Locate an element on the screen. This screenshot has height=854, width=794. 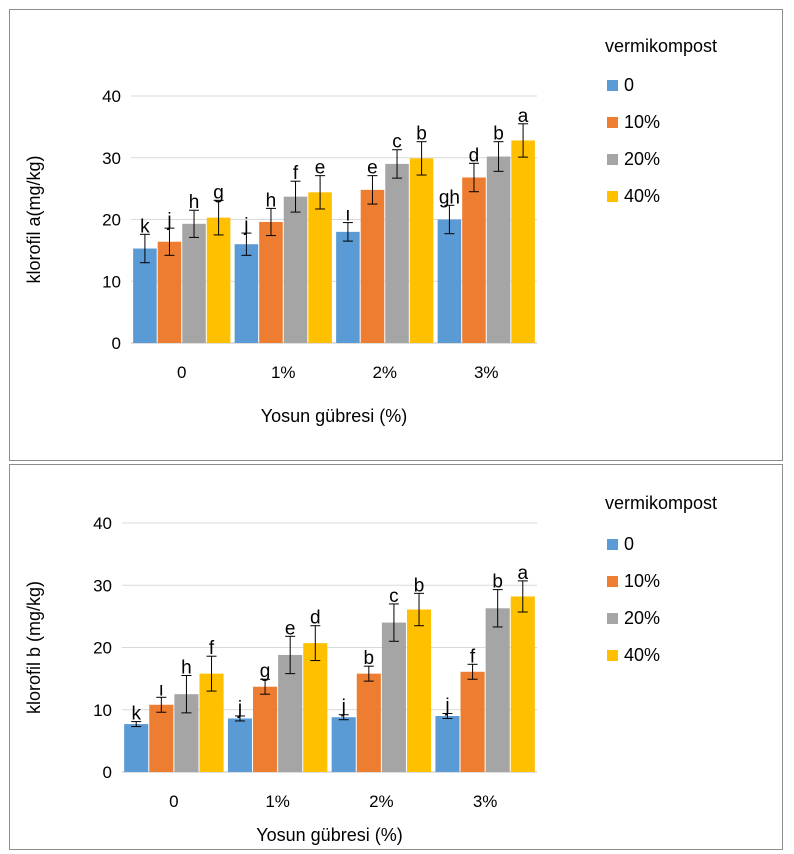
chart-b-legend-label: 20% is located at coordinates (642, 618).